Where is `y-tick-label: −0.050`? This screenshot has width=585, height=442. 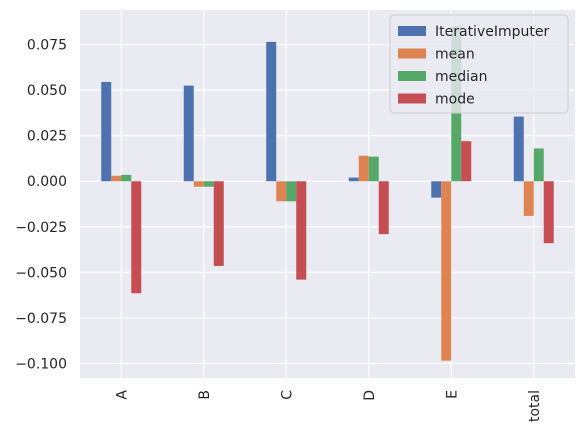 y-tick-label: −0.050 is located at coordinates (41, 273).